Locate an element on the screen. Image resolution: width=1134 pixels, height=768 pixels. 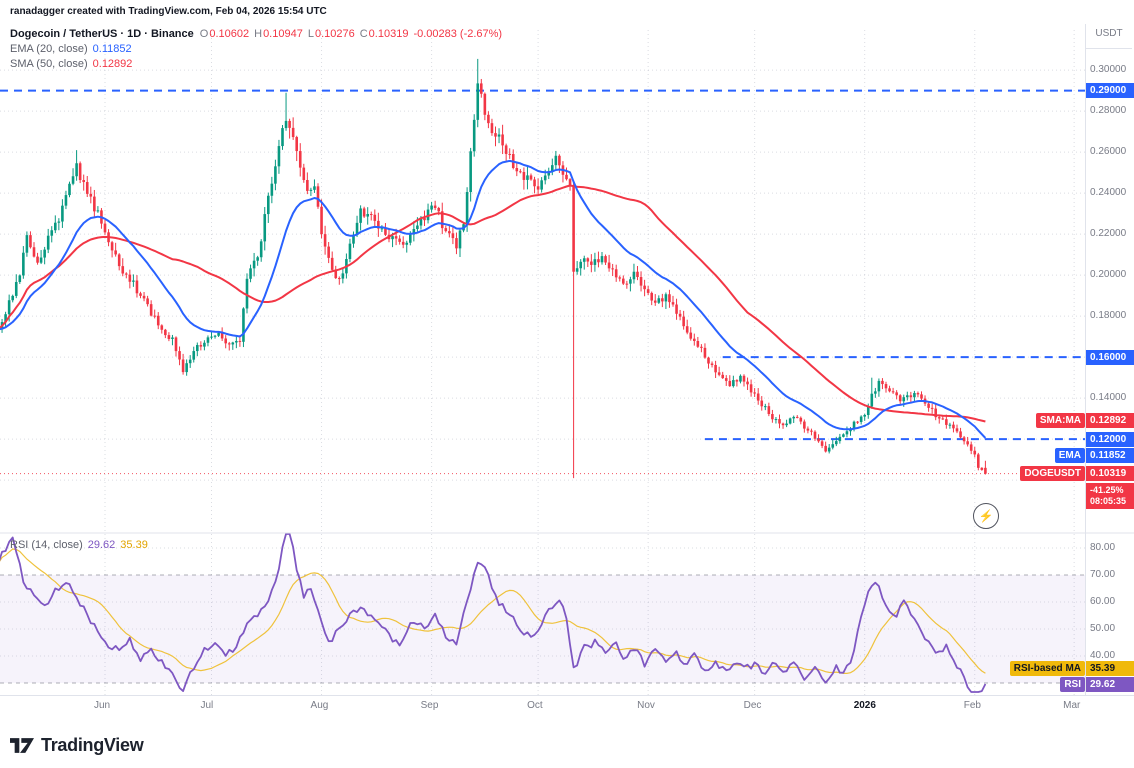
ema-label: EMA (20, close) is located at coordinates (49, 49).